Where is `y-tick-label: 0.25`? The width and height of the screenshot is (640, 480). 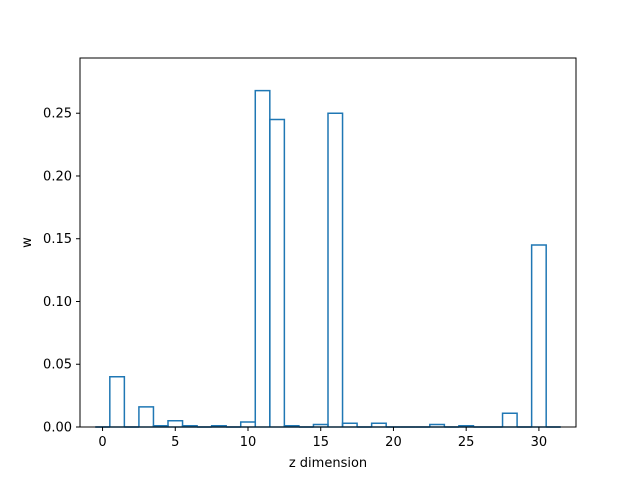 y-tick-label: 0.25 is located at coordinates (57, 114).